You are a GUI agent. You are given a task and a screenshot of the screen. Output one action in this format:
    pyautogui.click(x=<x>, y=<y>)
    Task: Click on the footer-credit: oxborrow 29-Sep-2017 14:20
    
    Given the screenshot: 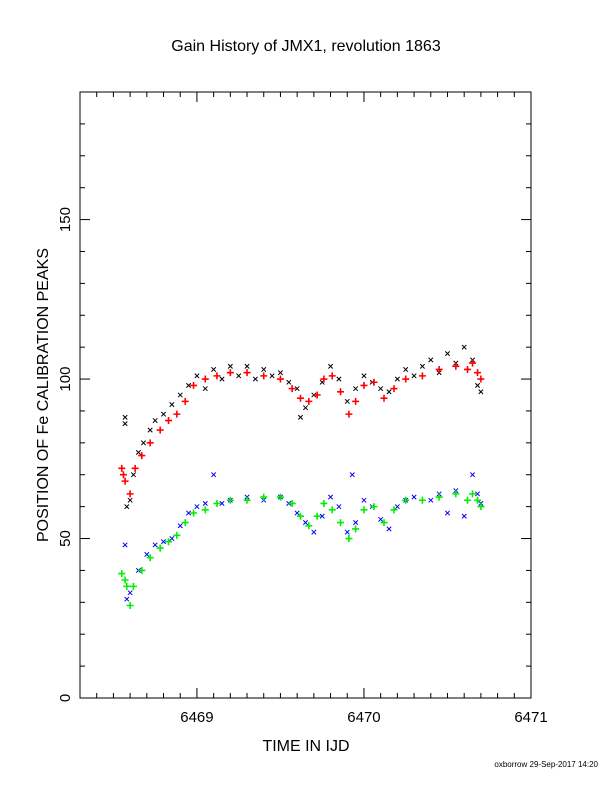 What is the action you would take?
    pyautogui.click(x=546, y=764)
    